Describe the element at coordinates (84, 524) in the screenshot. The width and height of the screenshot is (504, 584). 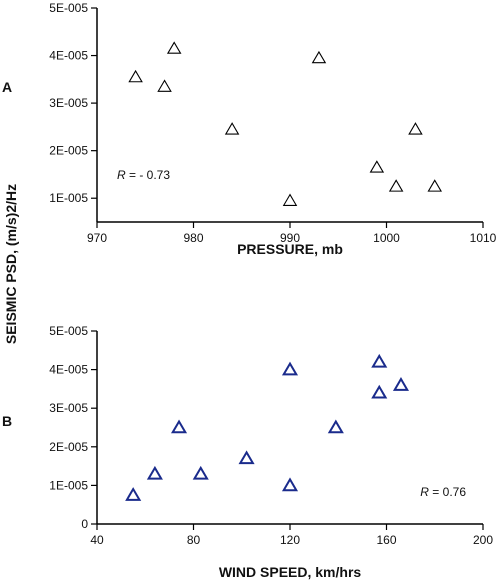
I see `y-tick-label: 0` at that location.